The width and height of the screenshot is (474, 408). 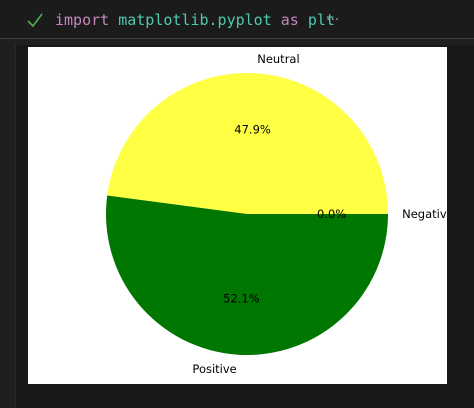 What do you see at coordinates (278, 59) in the screenshot?
I see `category-label-neutral: Neutral` at bounding box center [278, 59].